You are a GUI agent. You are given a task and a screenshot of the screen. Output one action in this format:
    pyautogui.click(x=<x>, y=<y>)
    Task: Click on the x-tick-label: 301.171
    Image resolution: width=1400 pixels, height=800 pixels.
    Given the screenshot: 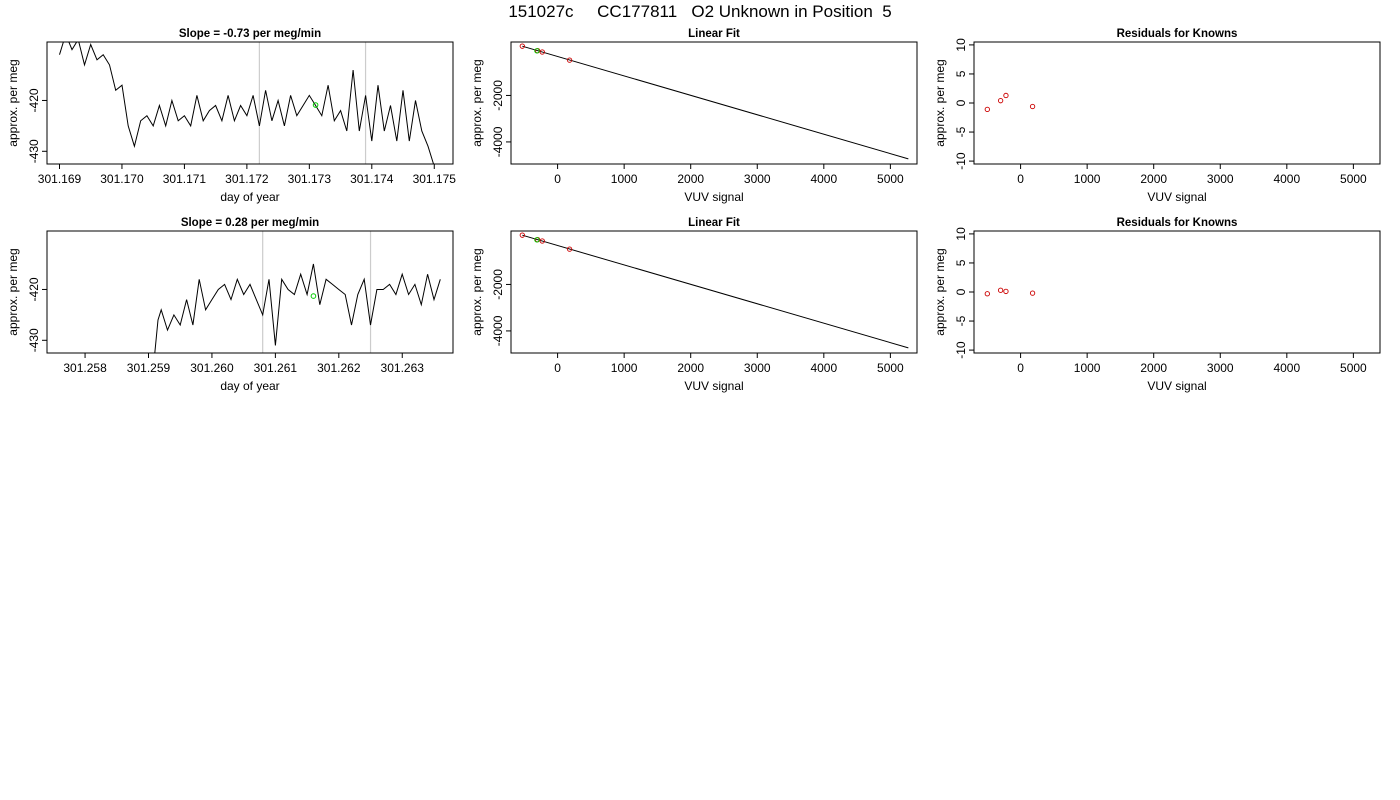 What is the action you would take?
    pyautogui.click(x=185, y=179)
    